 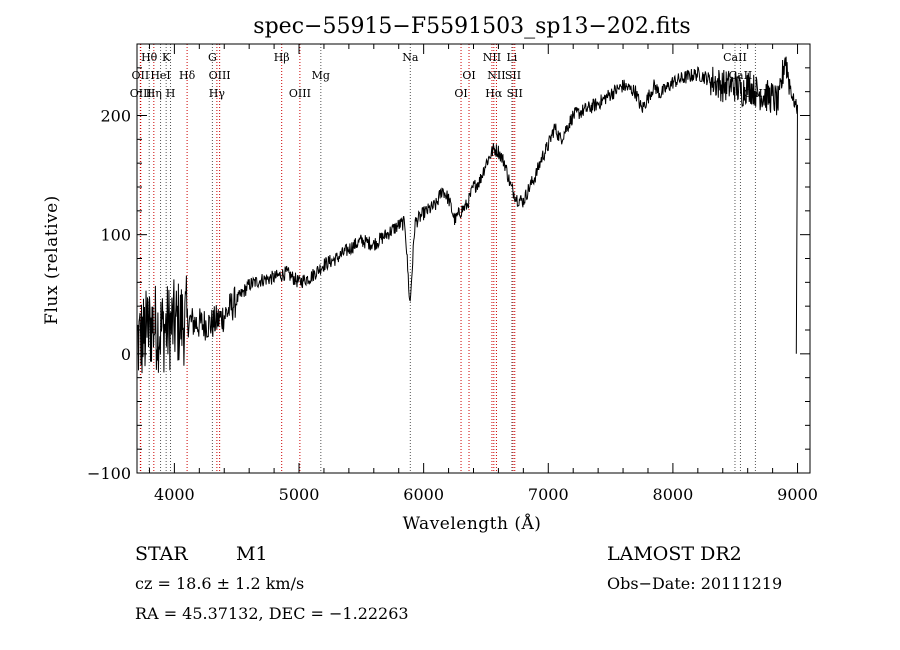 I want to click on line-label: Mg, so click(x=321, y=75).